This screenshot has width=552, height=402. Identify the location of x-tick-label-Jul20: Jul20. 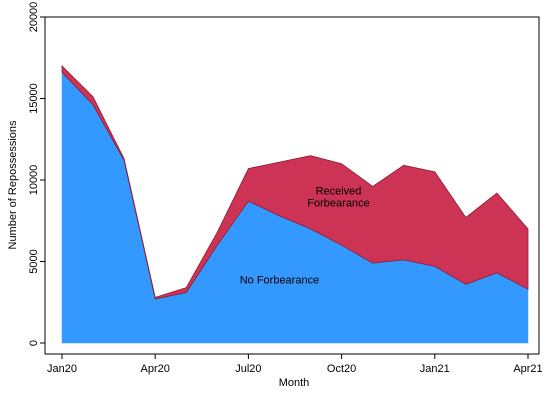
(248, 369).